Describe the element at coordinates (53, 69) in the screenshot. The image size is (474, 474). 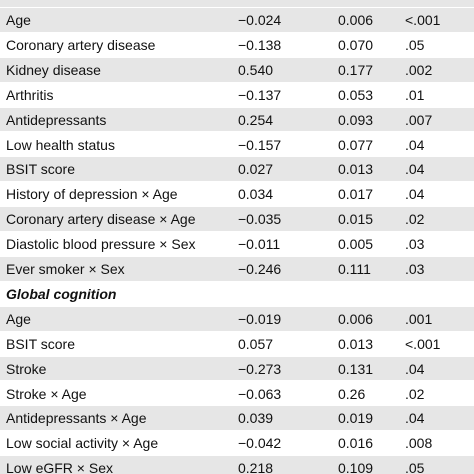
I see `row-label: Kidney disease` at that location.